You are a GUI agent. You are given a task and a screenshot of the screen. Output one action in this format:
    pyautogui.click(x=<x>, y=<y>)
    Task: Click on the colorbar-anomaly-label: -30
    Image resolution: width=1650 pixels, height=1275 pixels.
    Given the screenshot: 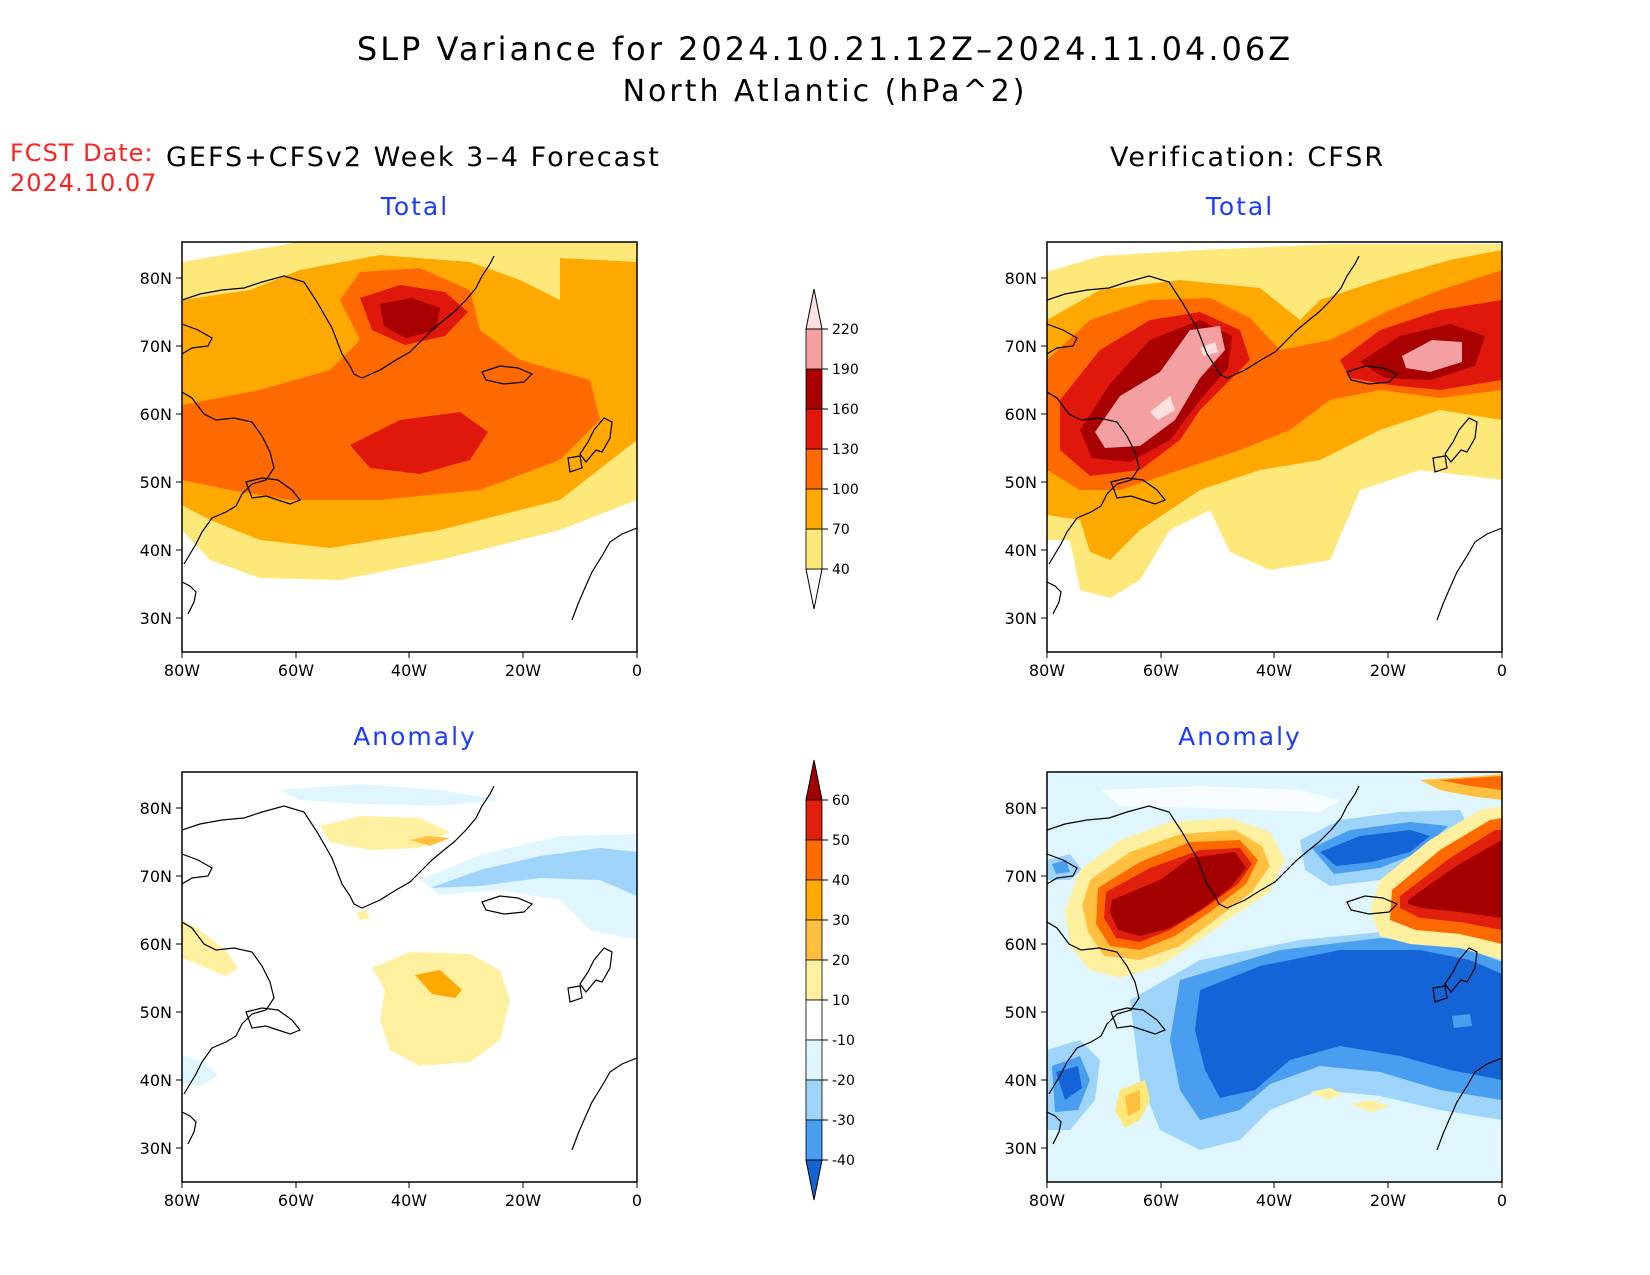 What is the action you would take?
    pyautogui.click(x=843, y=1121)
    